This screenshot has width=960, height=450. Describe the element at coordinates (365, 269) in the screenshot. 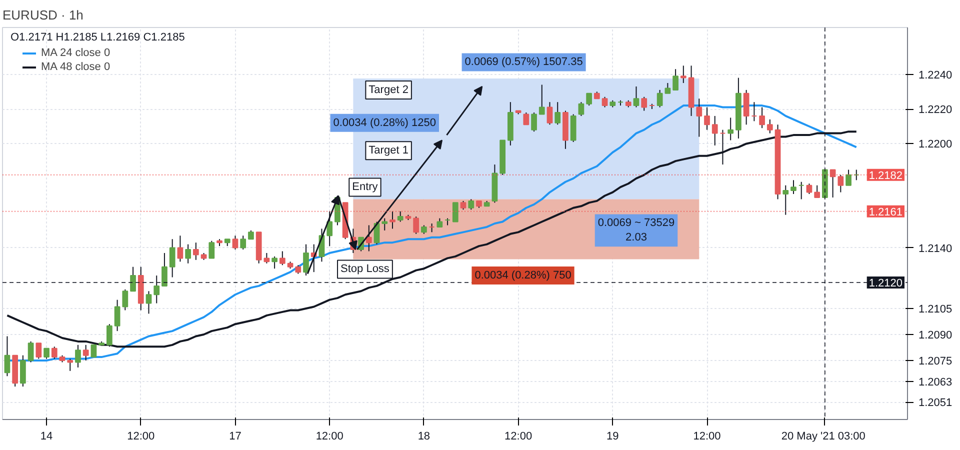

I see `annotation: Stop Loss` at that location.